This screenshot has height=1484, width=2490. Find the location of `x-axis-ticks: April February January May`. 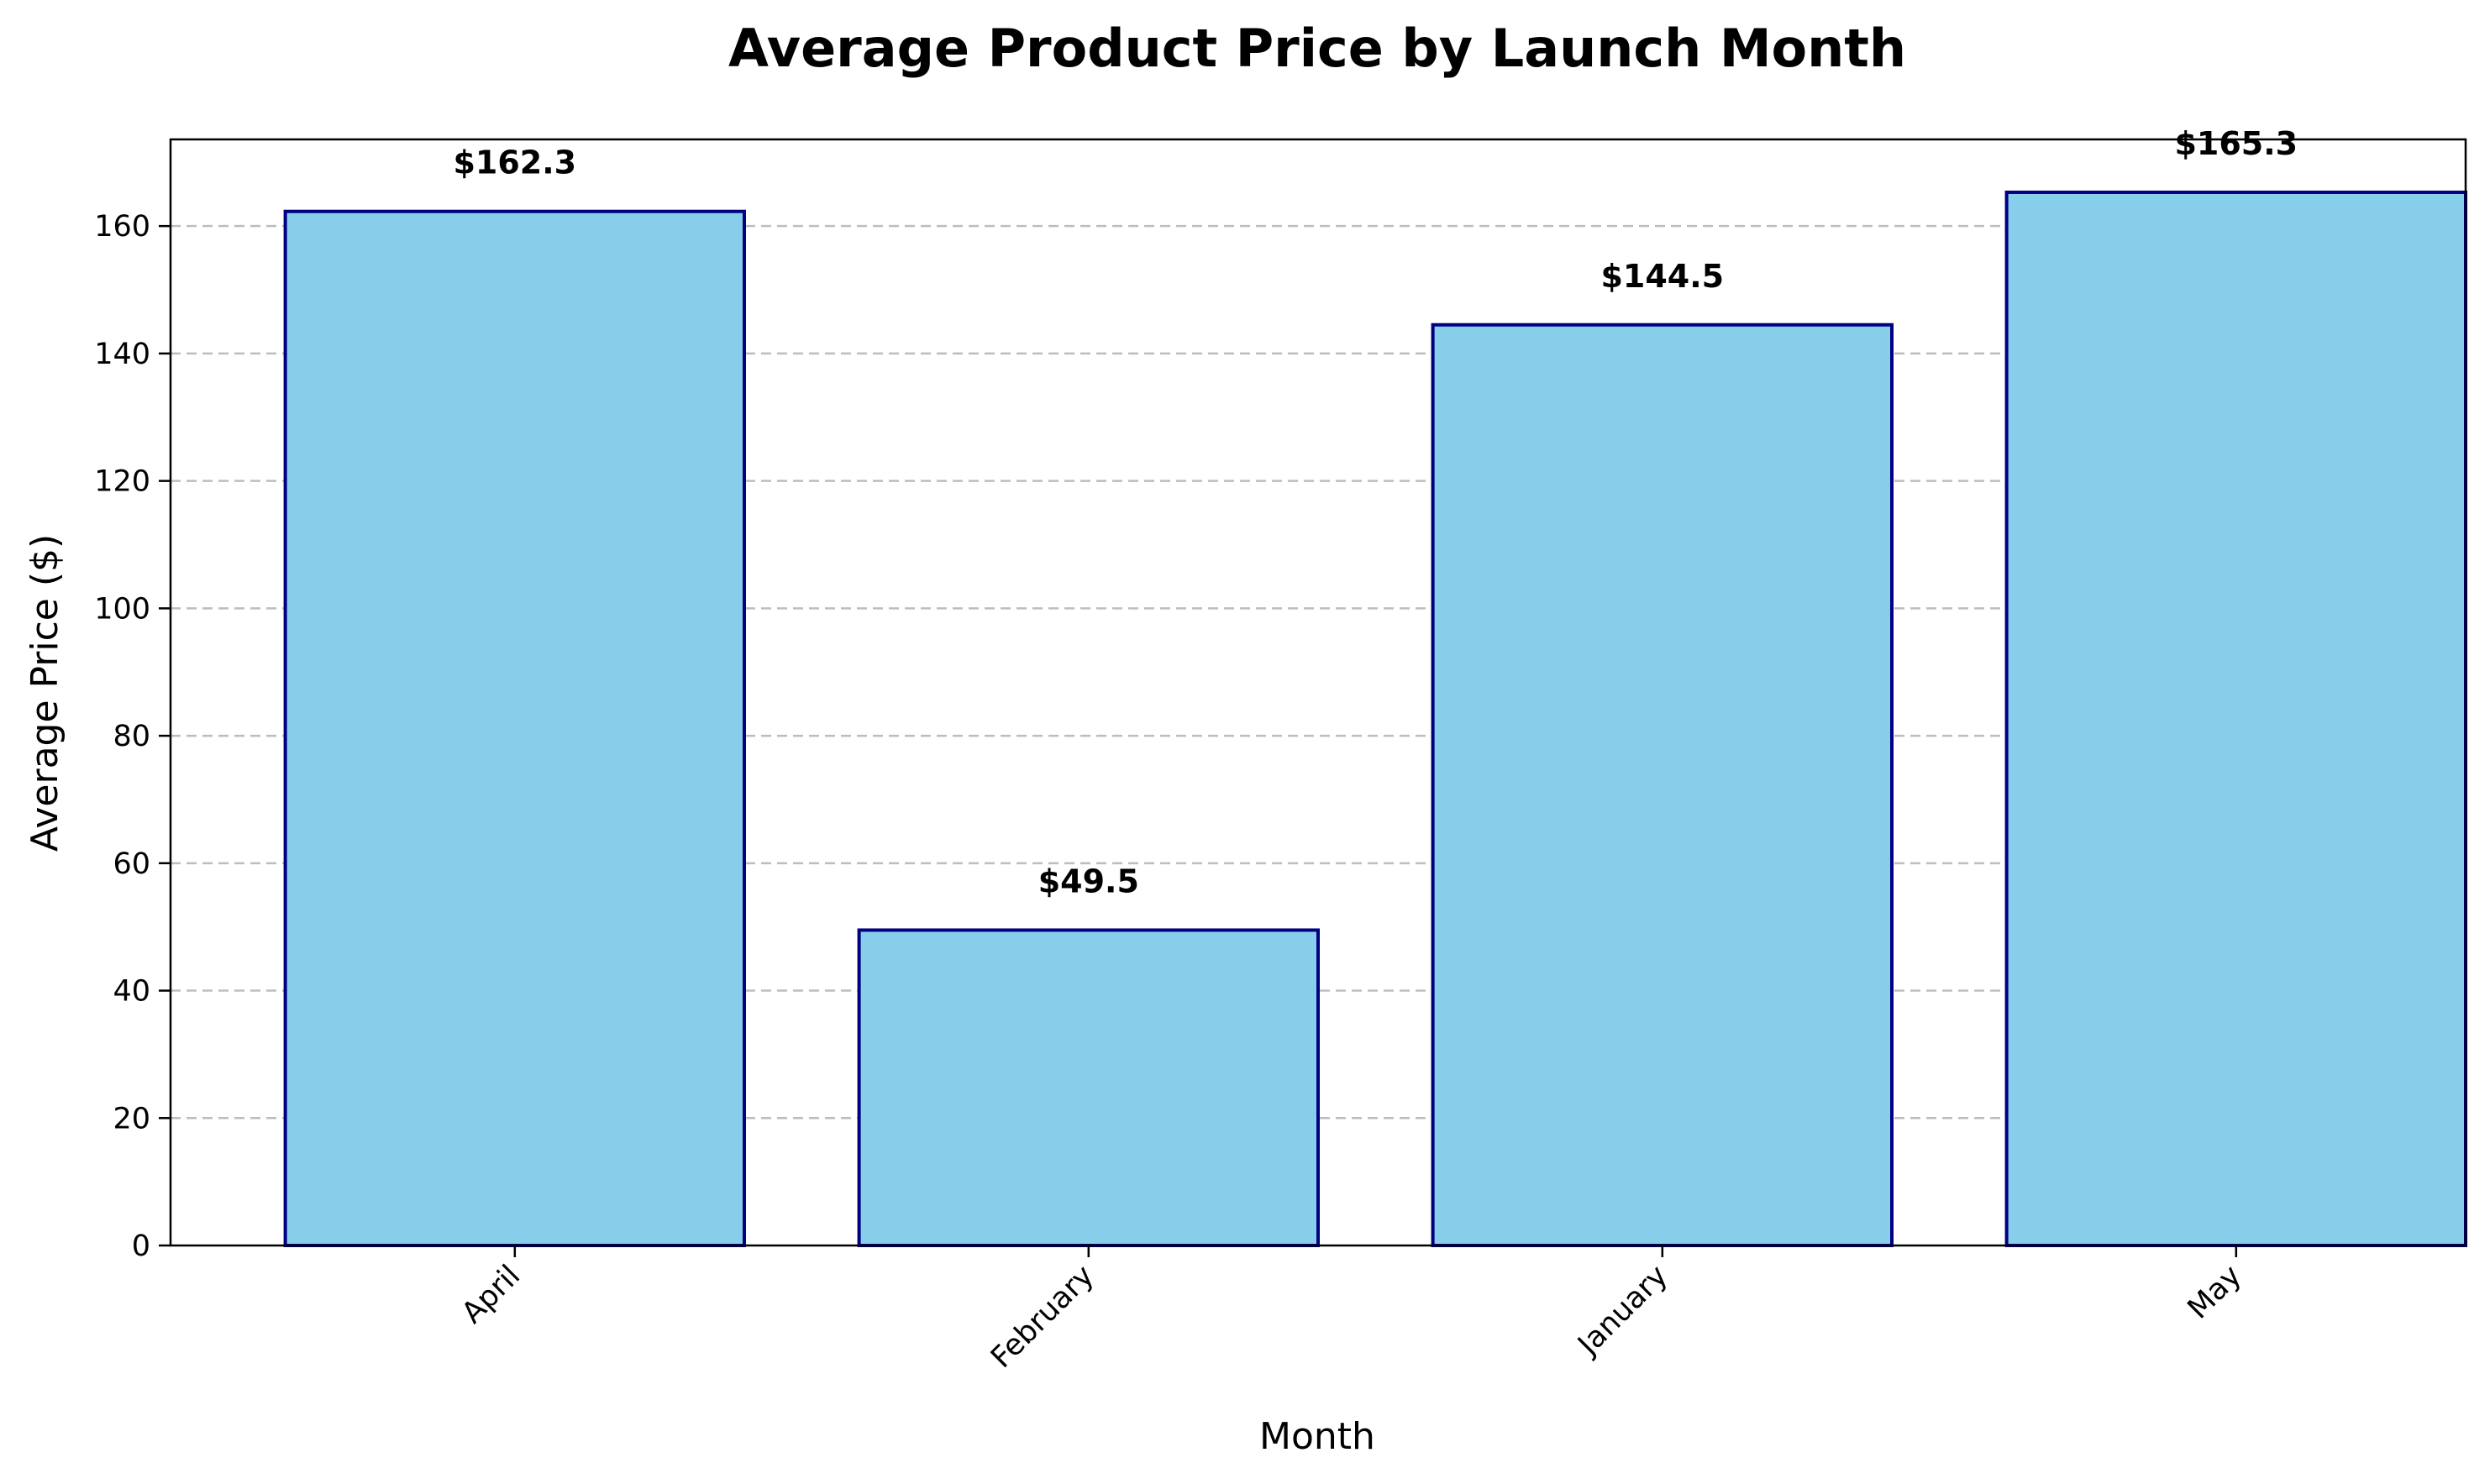

x-axis-ticks: April February January May is located at coordinates (1351, 1310).